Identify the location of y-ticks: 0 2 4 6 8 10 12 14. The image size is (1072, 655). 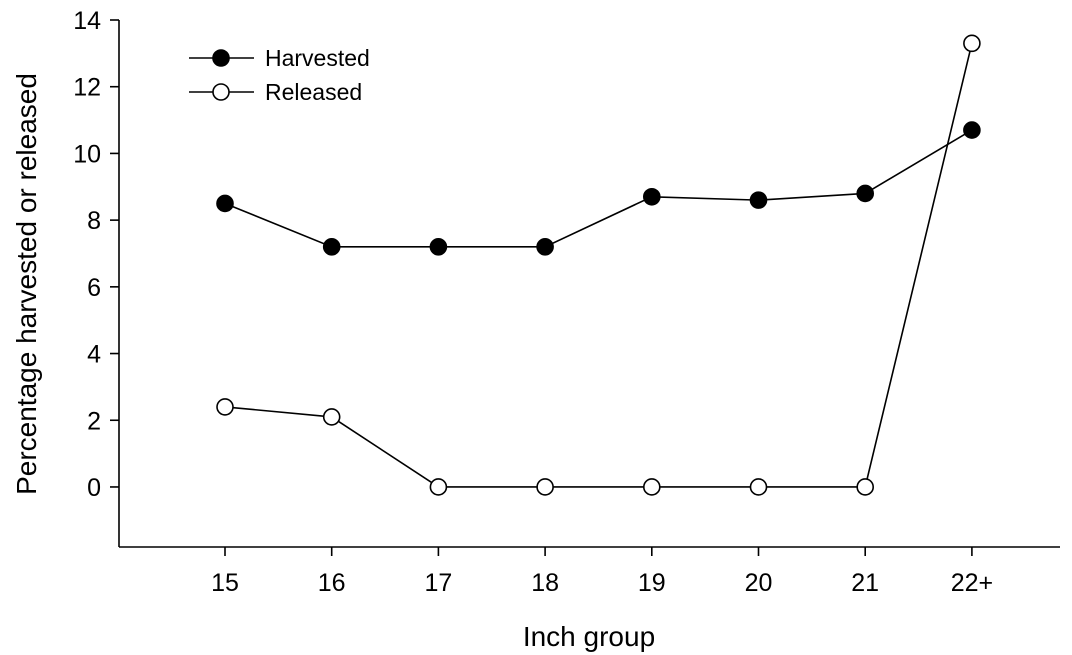
(96, 254).